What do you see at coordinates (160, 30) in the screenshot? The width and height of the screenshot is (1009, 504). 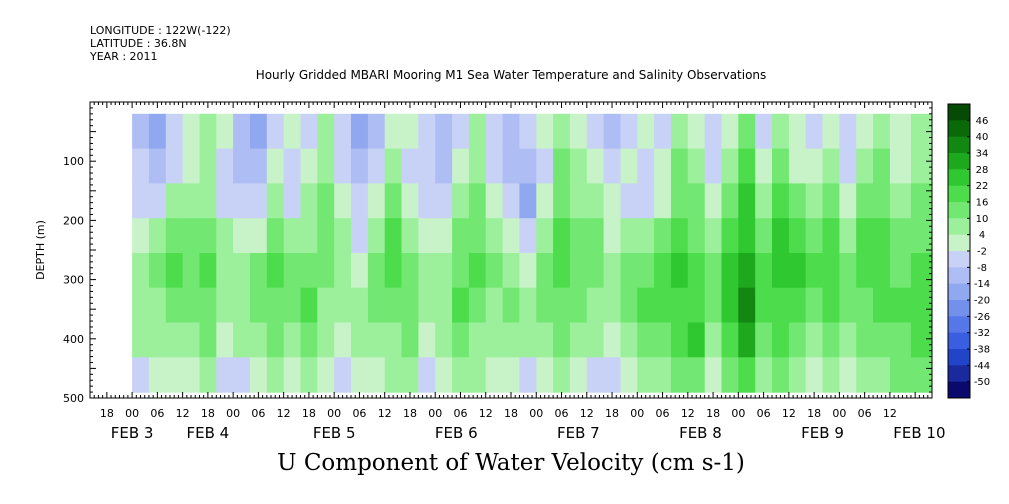 I see `longitude-label: LONGITUDE : 122W(-122)` at bounding box center [160, 30].